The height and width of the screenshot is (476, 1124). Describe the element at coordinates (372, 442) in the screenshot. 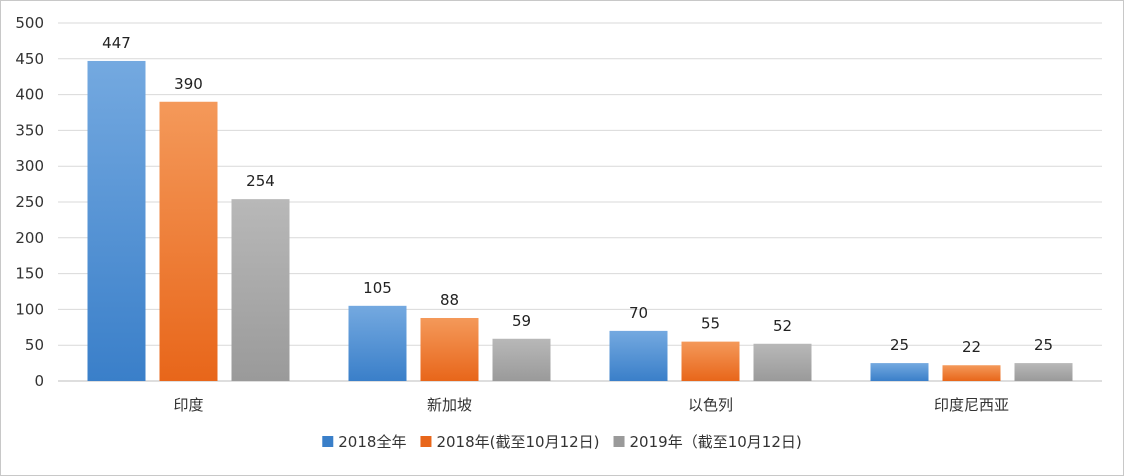

I see `legend-label: 2018全年` at that location.